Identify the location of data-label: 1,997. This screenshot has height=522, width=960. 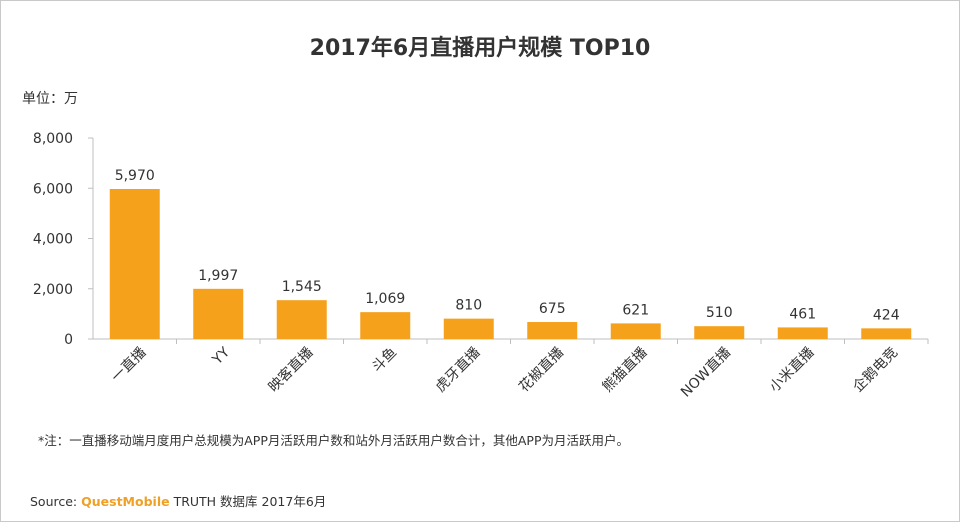
(218, 276).